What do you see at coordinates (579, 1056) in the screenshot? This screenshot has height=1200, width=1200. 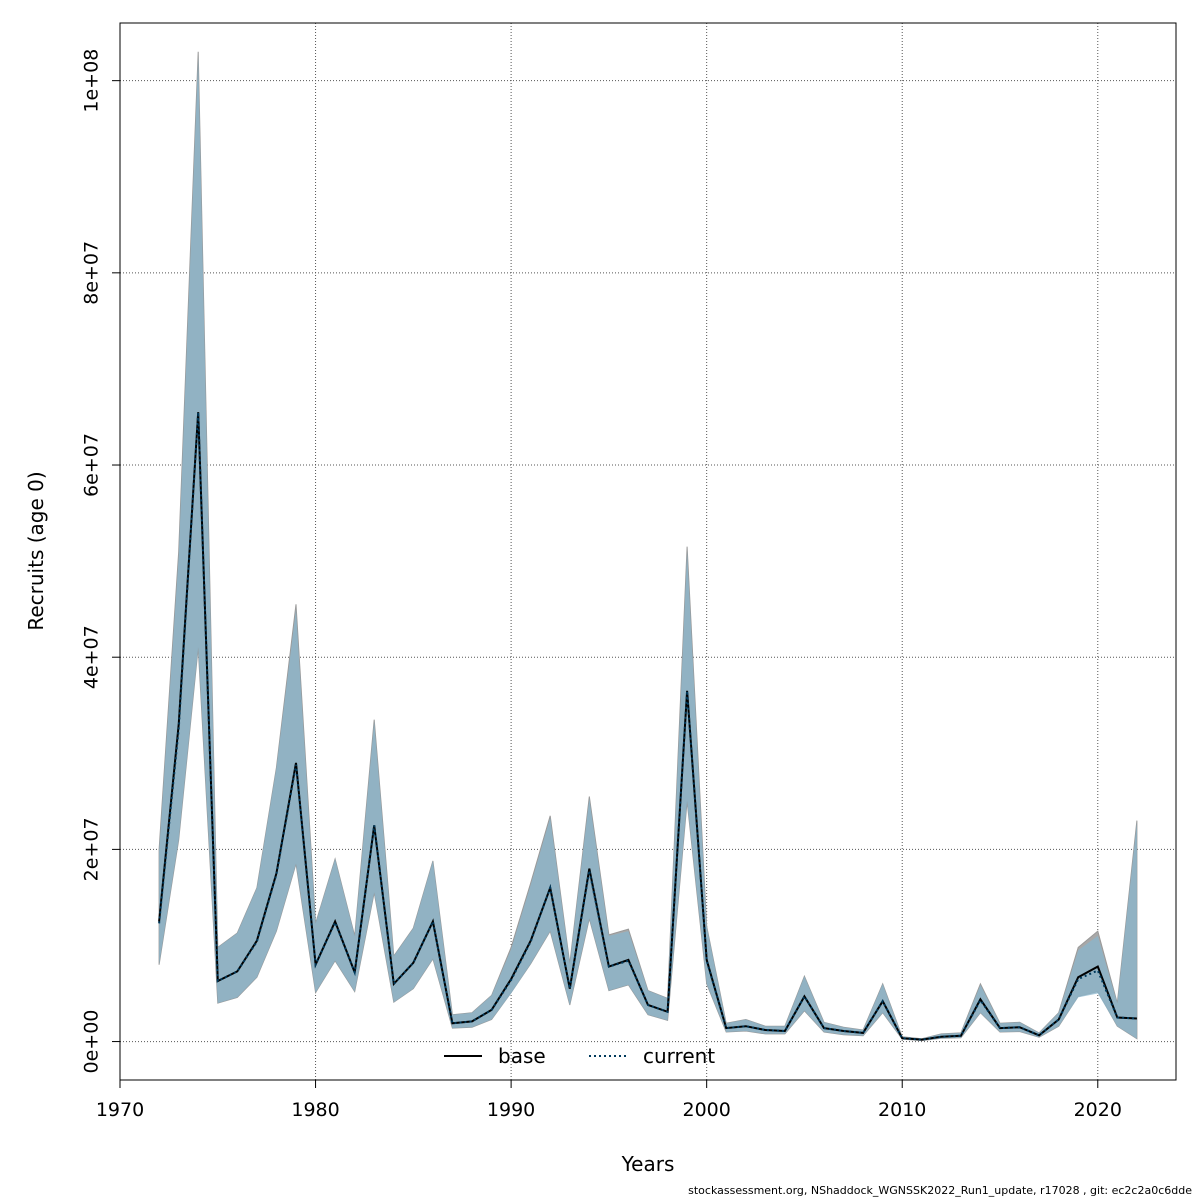 I see `legend: base current` at bounding box center [579, 1056].